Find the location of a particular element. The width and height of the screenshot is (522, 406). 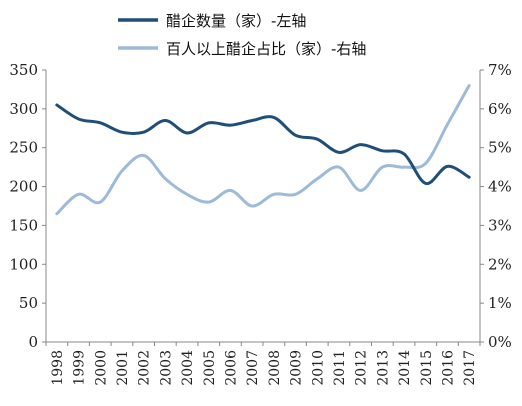

x-tick-label: 2004 is located at coordinates (188, 368).